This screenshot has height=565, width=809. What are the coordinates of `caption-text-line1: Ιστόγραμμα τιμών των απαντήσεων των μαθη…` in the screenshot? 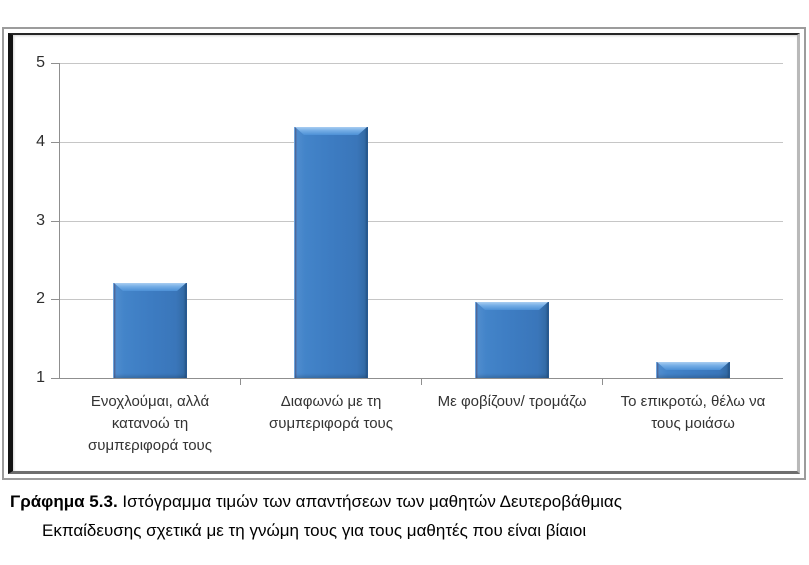 It's located at (372, 501).